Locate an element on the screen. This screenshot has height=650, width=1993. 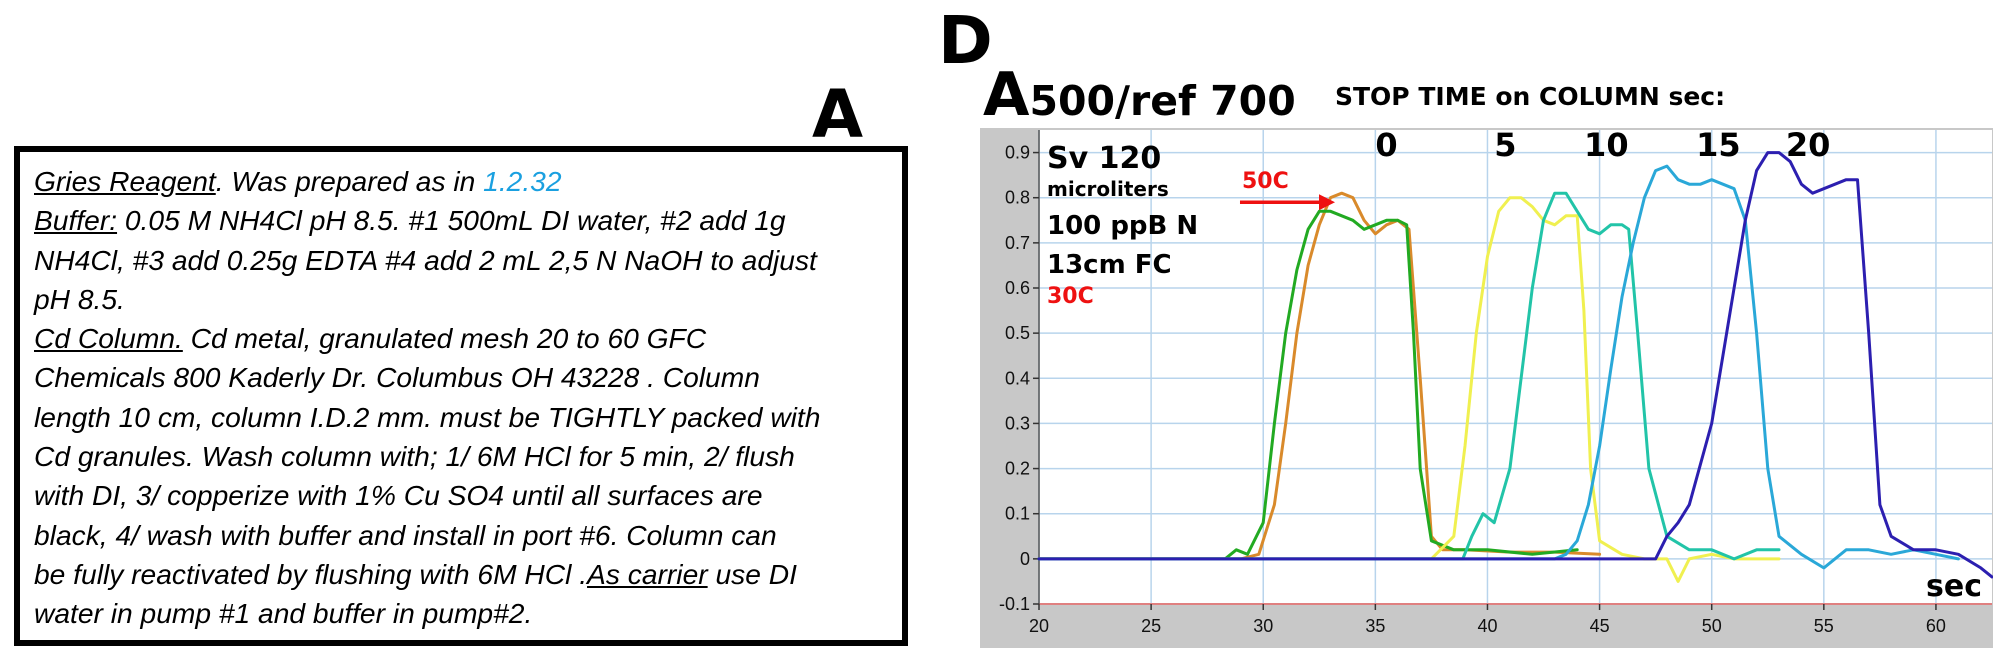
stop-time-title: STOP TIME on COLUMN sec: is located at coordinates (1530, 96).